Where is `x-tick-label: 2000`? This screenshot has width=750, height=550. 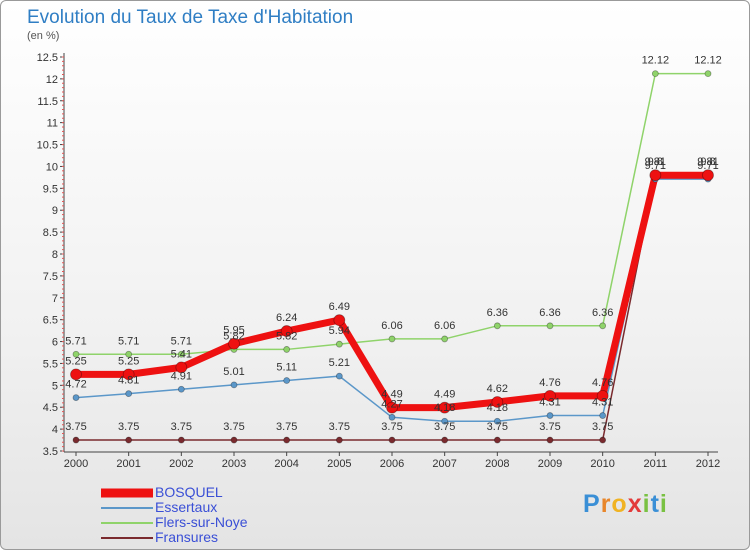 x-tick-label: 2000 is located at coordinates (76, 464).